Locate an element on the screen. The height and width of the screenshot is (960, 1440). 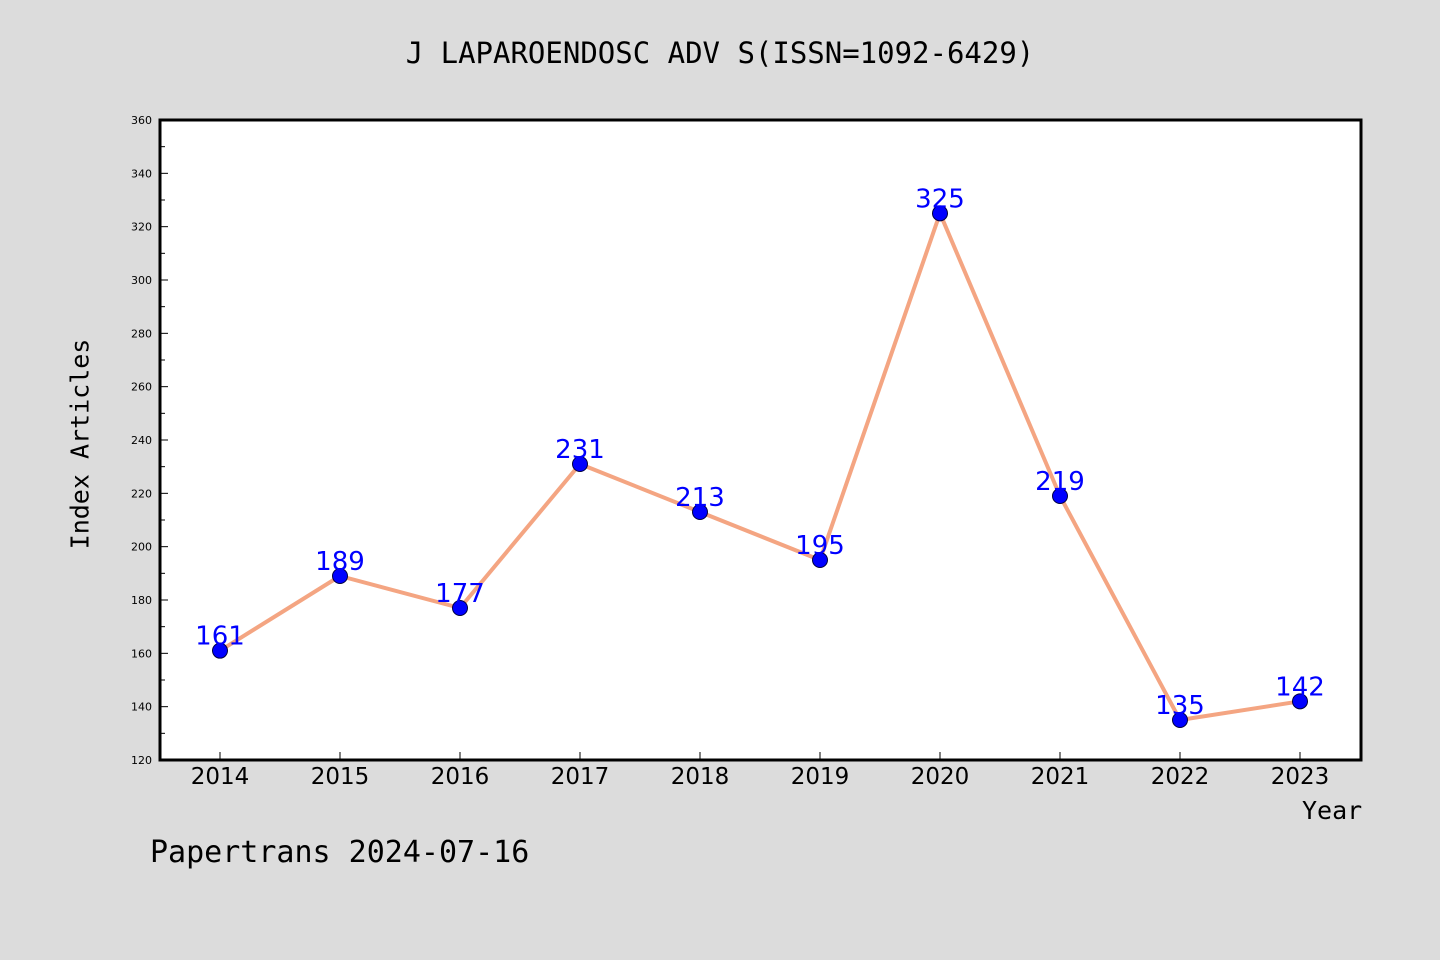
data-label: 219 is located at coordinates (1060, 482).